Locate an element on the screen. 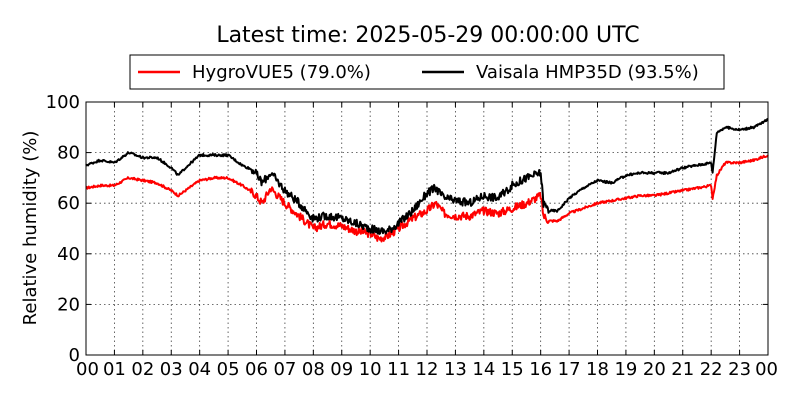  x-tick-label: 14 is located at coordinates (483, 369).